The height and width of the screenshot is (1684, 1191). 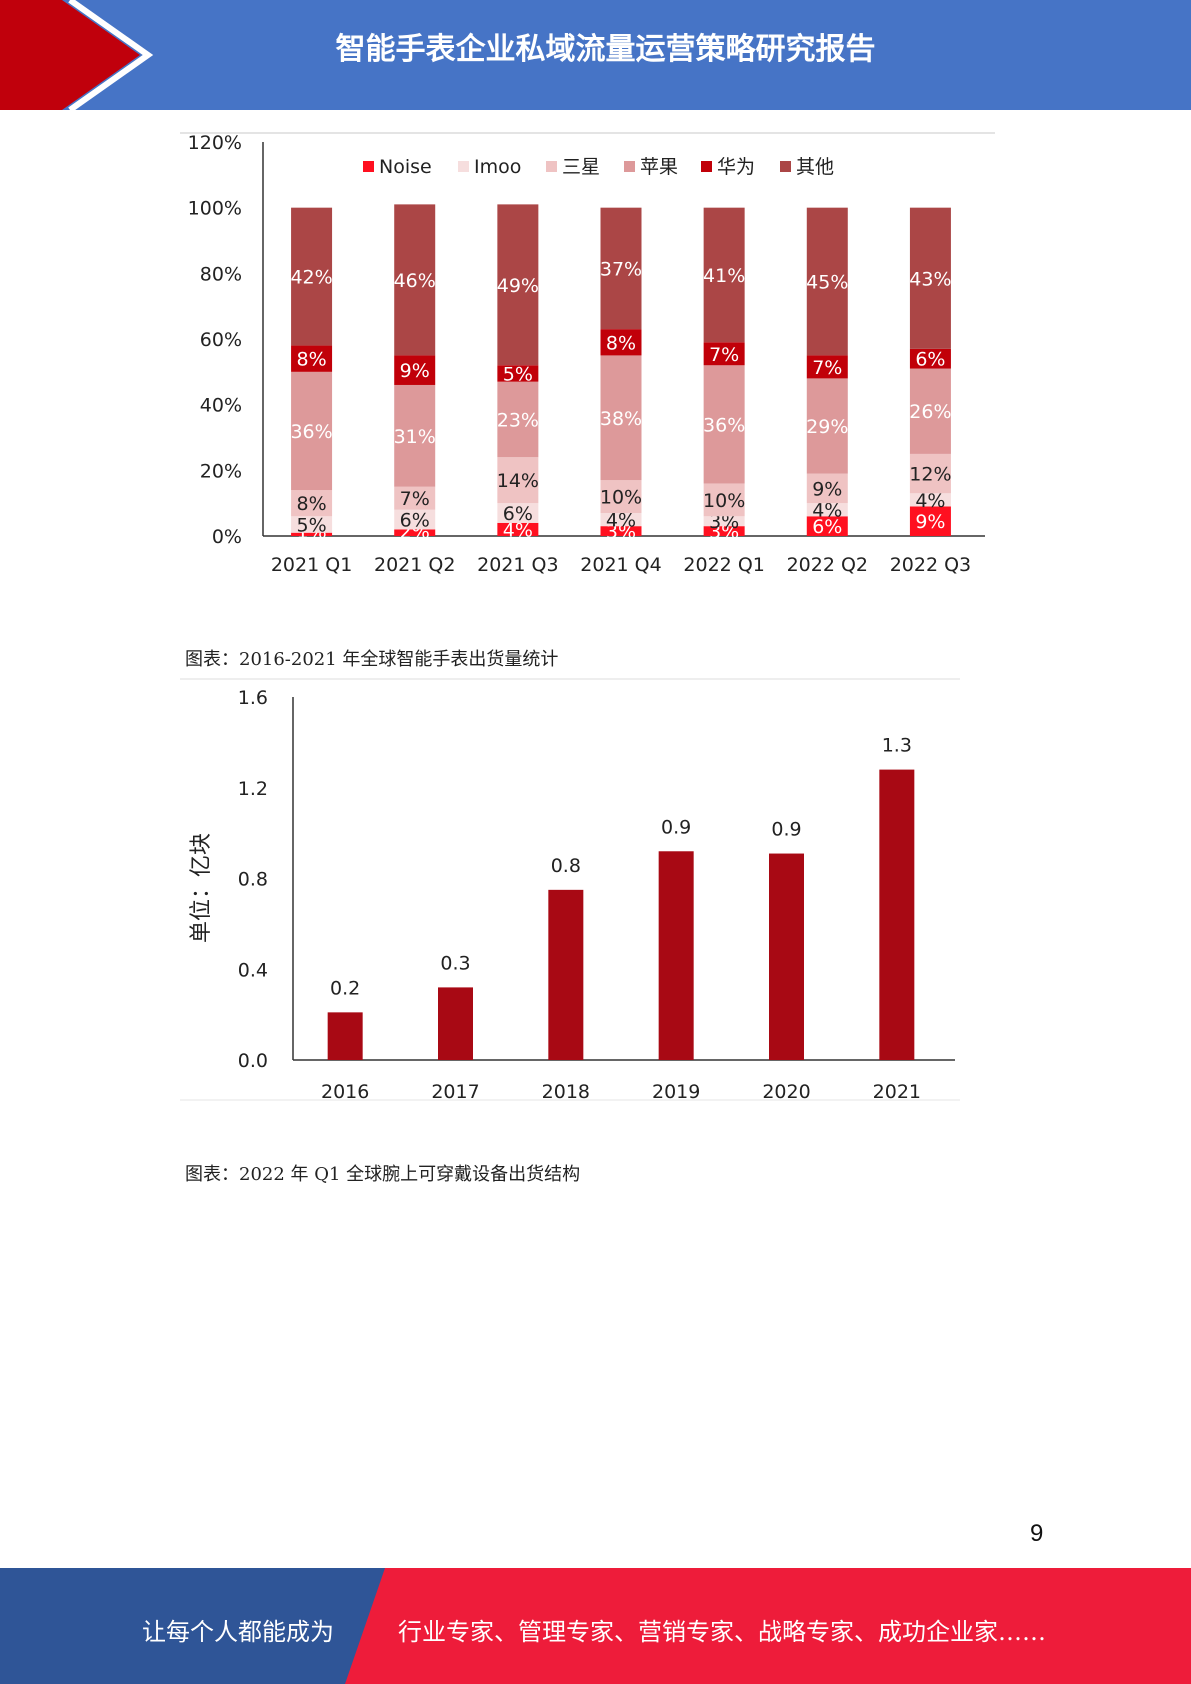 What do you see at coordinates (345, 1092) in the screenshot?
I see `chart2-x-tick-label: 2016` at bounding box center [345, 1092].